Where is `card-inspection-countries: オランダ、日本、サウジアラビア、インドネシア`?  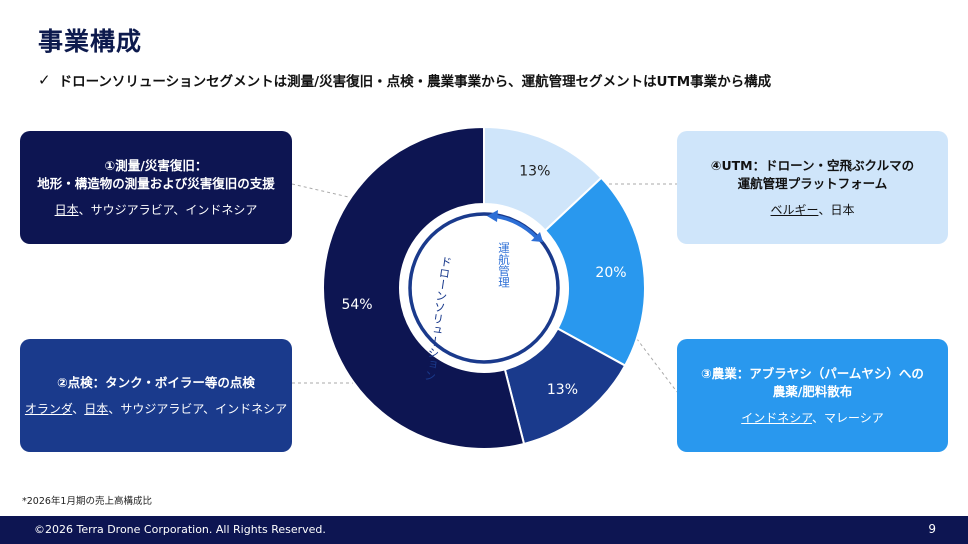
card-inspection-countries: オランダ、日本、サウジアラビア、インドネシア is located at coordinates (156, 408).